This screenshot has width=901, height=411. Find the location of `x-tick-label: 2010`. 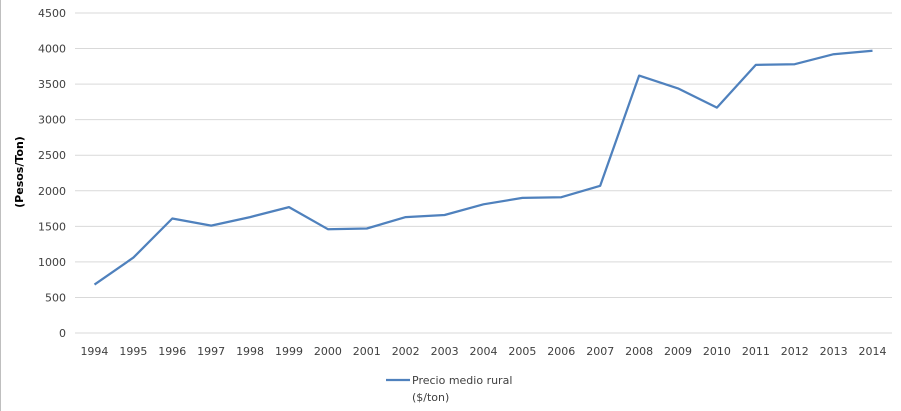

x-tick-label: 2010 is located at coordinates (717, 351).